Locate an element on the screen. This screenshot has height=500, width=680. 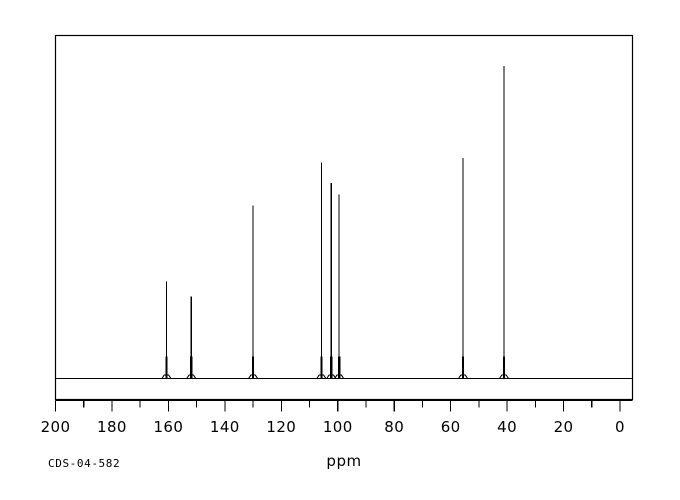
x-tick-label: 20 is located at coordinates (564, 427).